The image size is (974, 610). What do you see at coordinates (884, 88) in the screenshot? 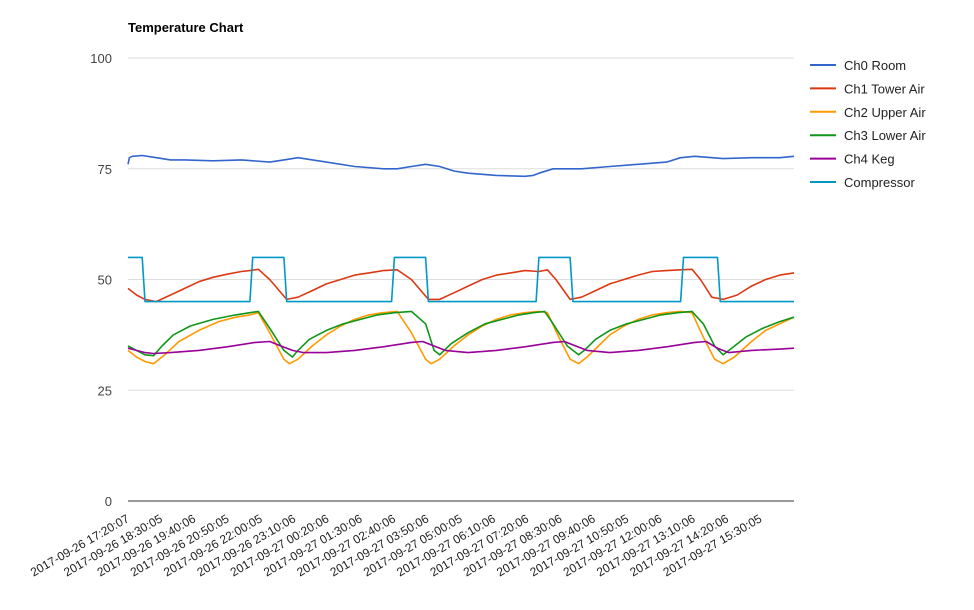
I see `legend-label: Ch1 Tower Air` at bounding box center [884, 88].